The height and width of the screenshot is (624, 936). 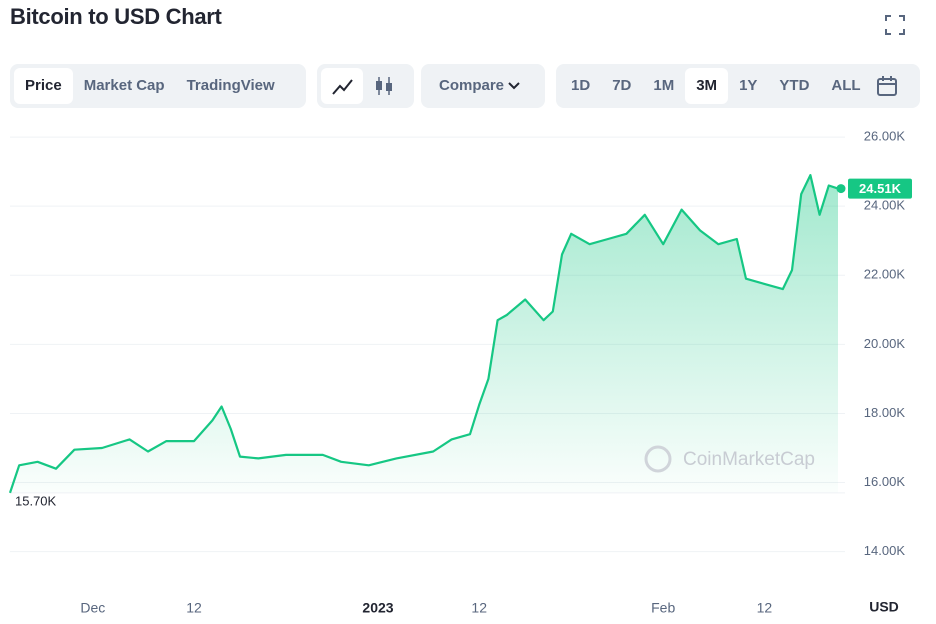 I want to click on watermark-logo, so click(x=658, y=459).